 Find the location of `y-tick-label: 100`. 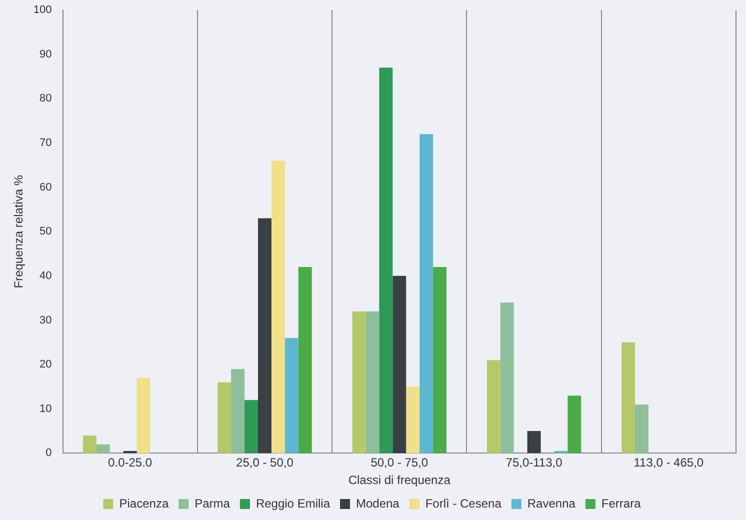

y-tick-label: 100 is located at coordinates (42, 10).